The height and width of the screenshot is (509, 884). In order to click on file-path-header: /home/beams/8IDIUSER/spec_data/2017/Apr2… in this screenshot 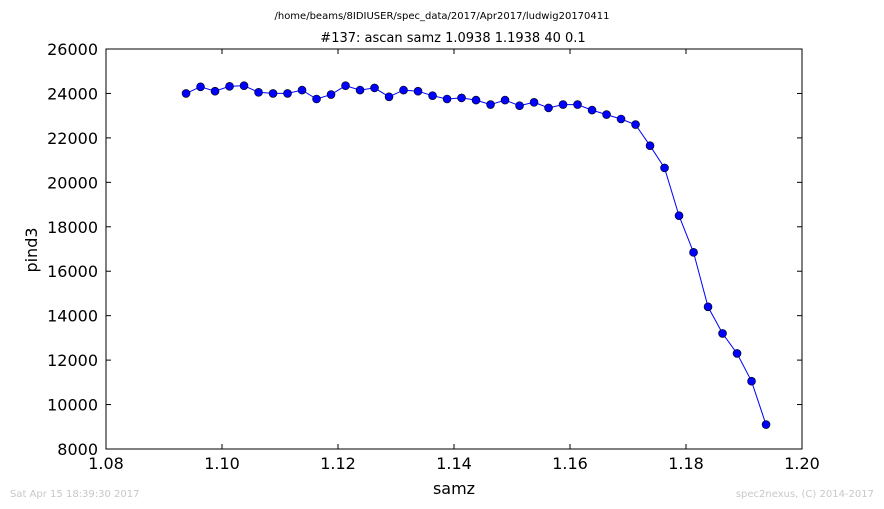, I will do `click(441, 16)`.